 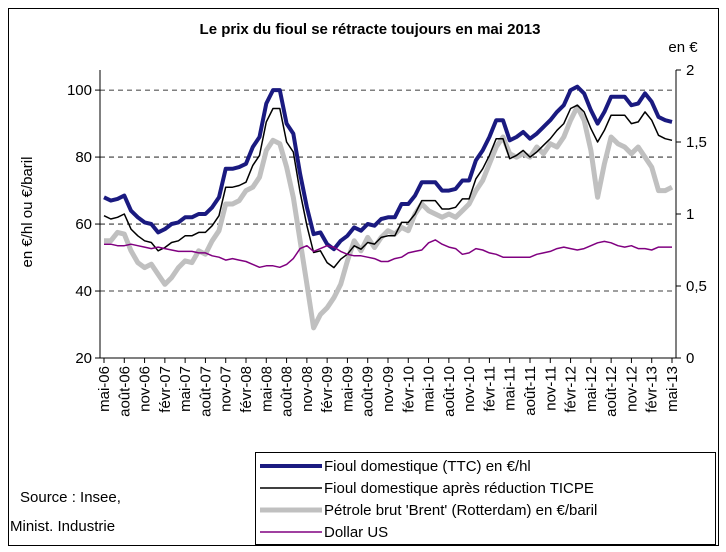 What do you see at coordinates (226, 389) in the screenshot?
I see `x-tick-label: nov-07` at bounding box center [226, 389].